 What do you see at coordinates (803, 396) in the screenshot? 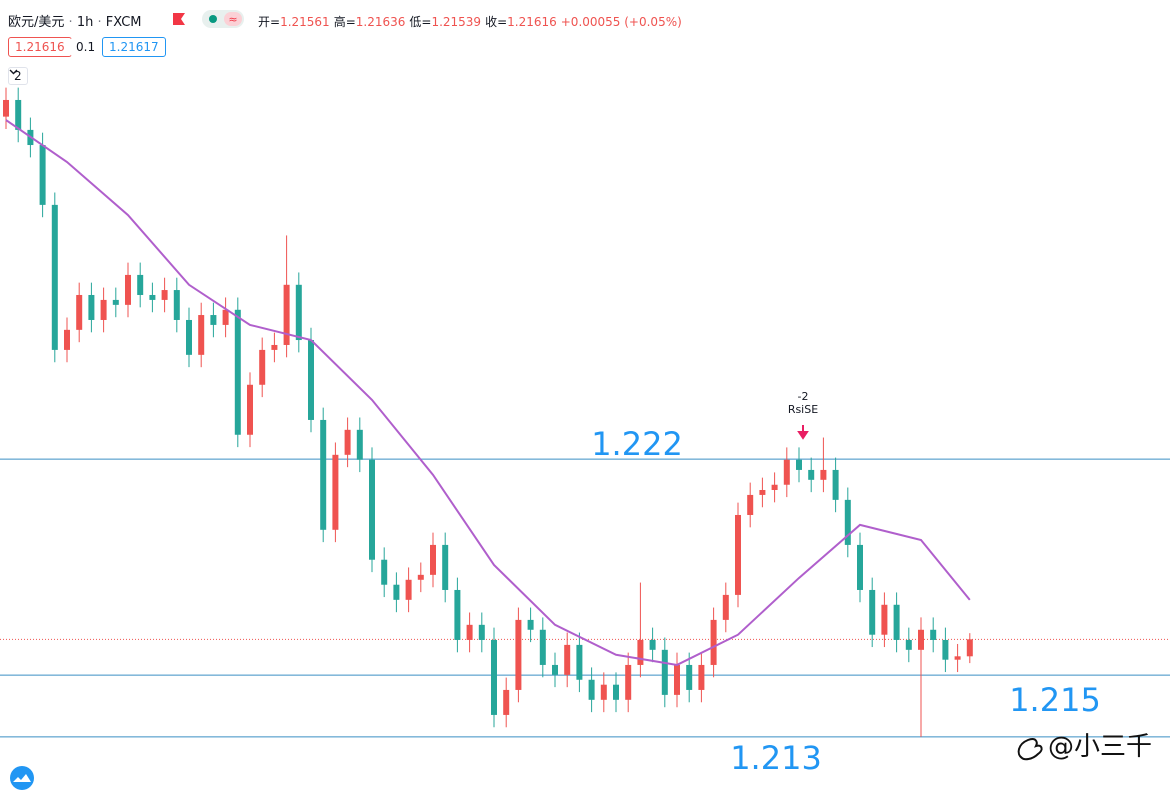
I see `annotation-text: -2` at bounding box center [803, 396].